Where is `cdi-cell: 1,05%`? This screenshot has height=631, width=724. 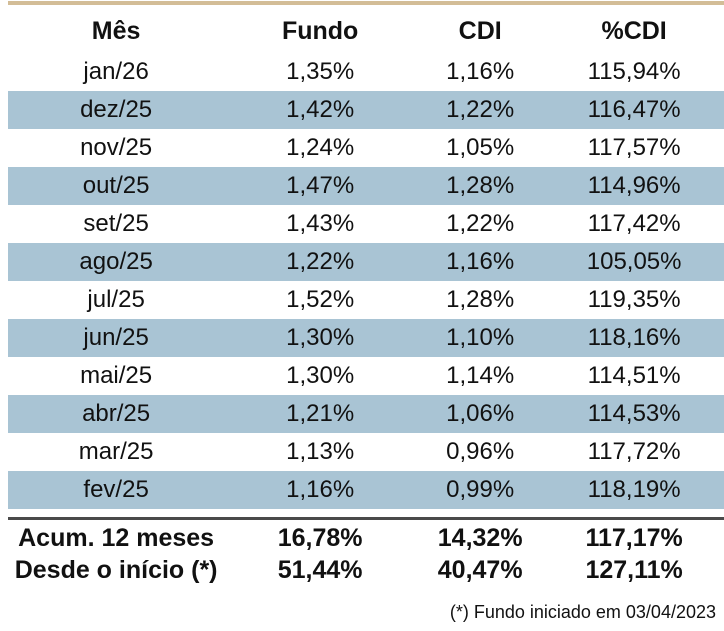 cdi-cell: 1,05% is located at coordinates (480, 147).